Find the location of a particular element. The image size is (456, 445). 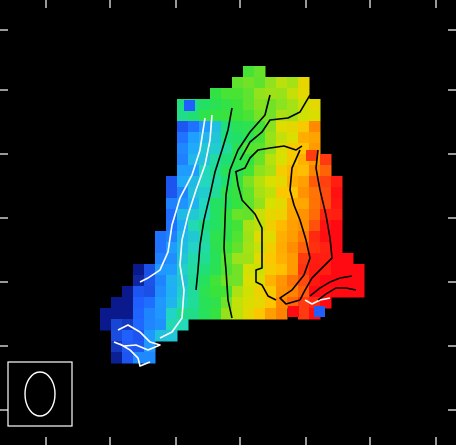

beam-frame is located at coordinates (40, 394).